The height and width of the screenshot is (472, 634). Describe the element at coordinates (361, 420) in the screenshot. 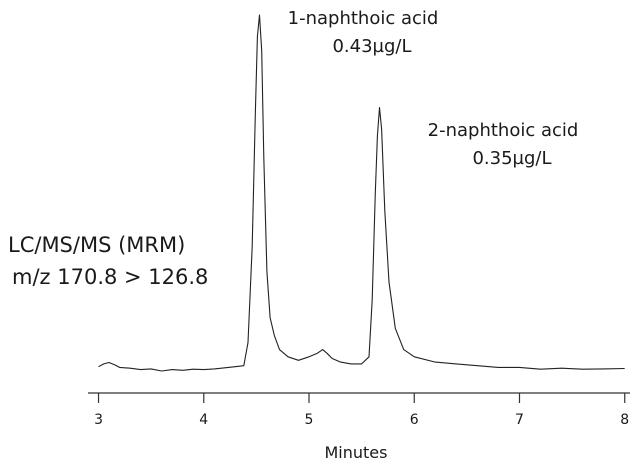

I see `x-axis-tick-labels: 3 4 5 6 7 8` at that location.